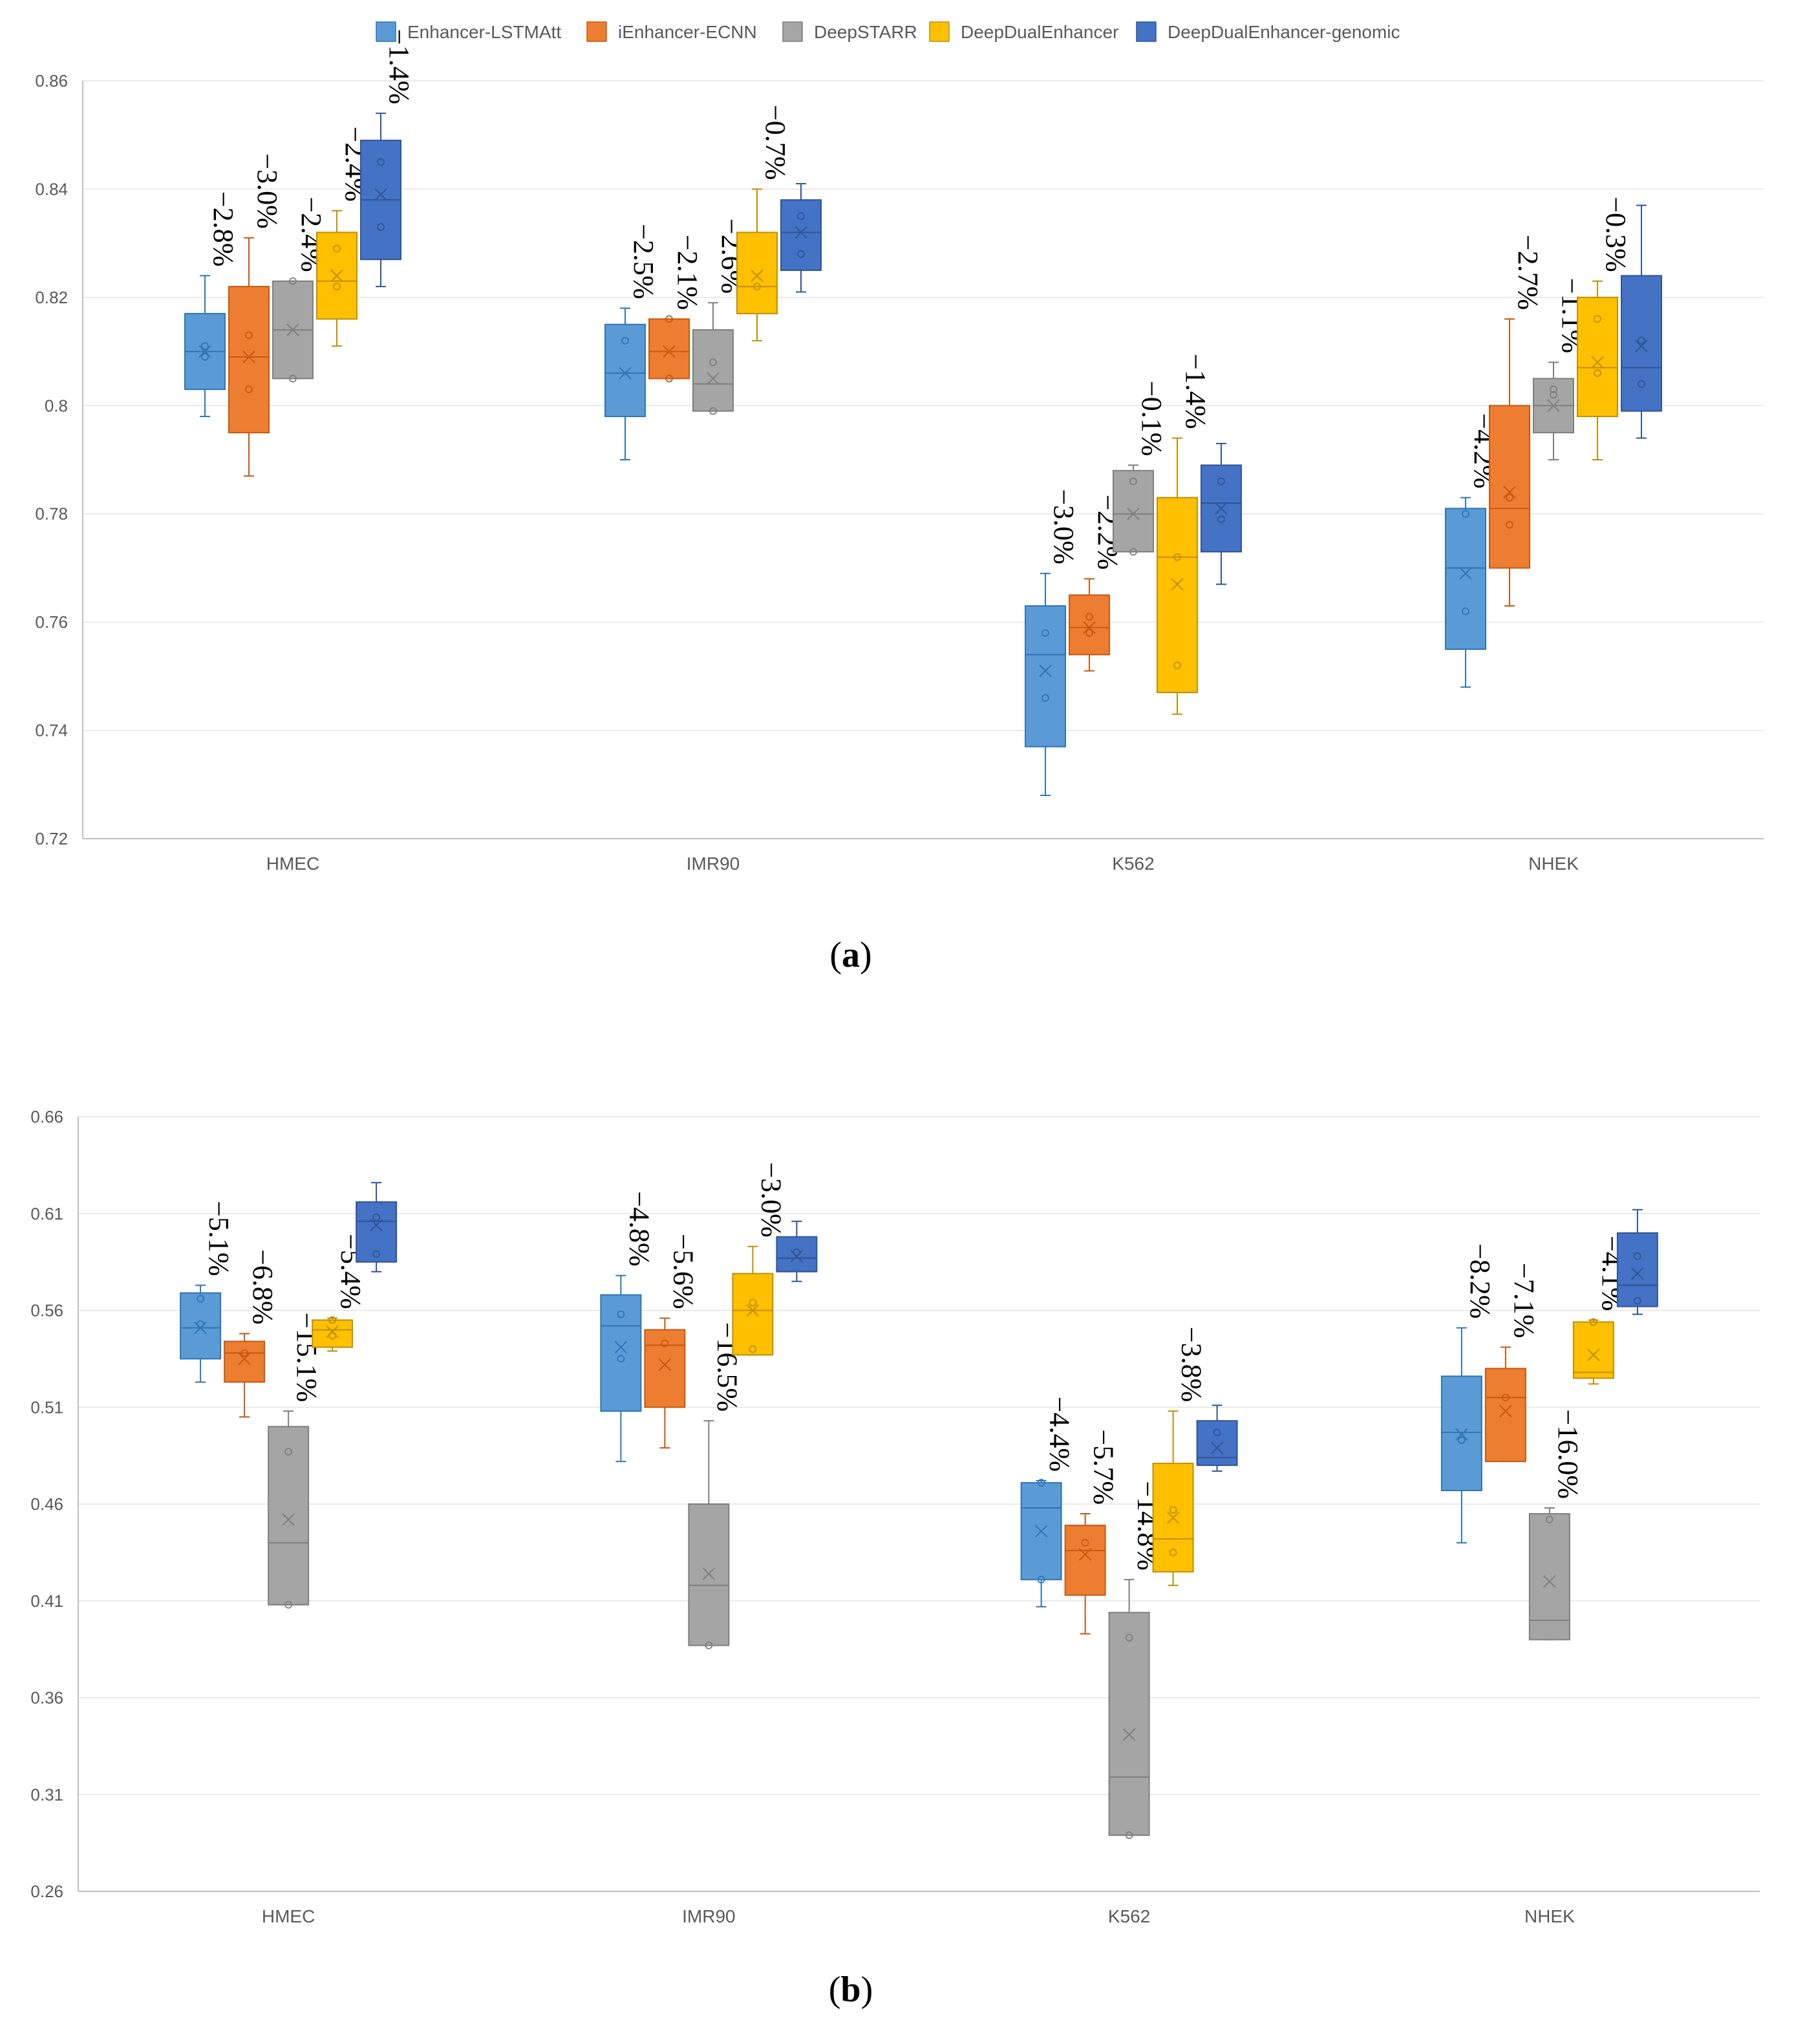 This screenshot has height=2044, width=1794. I want to click on box-deepdualenhancer-k562: −1.4%, so click(1184, 534).